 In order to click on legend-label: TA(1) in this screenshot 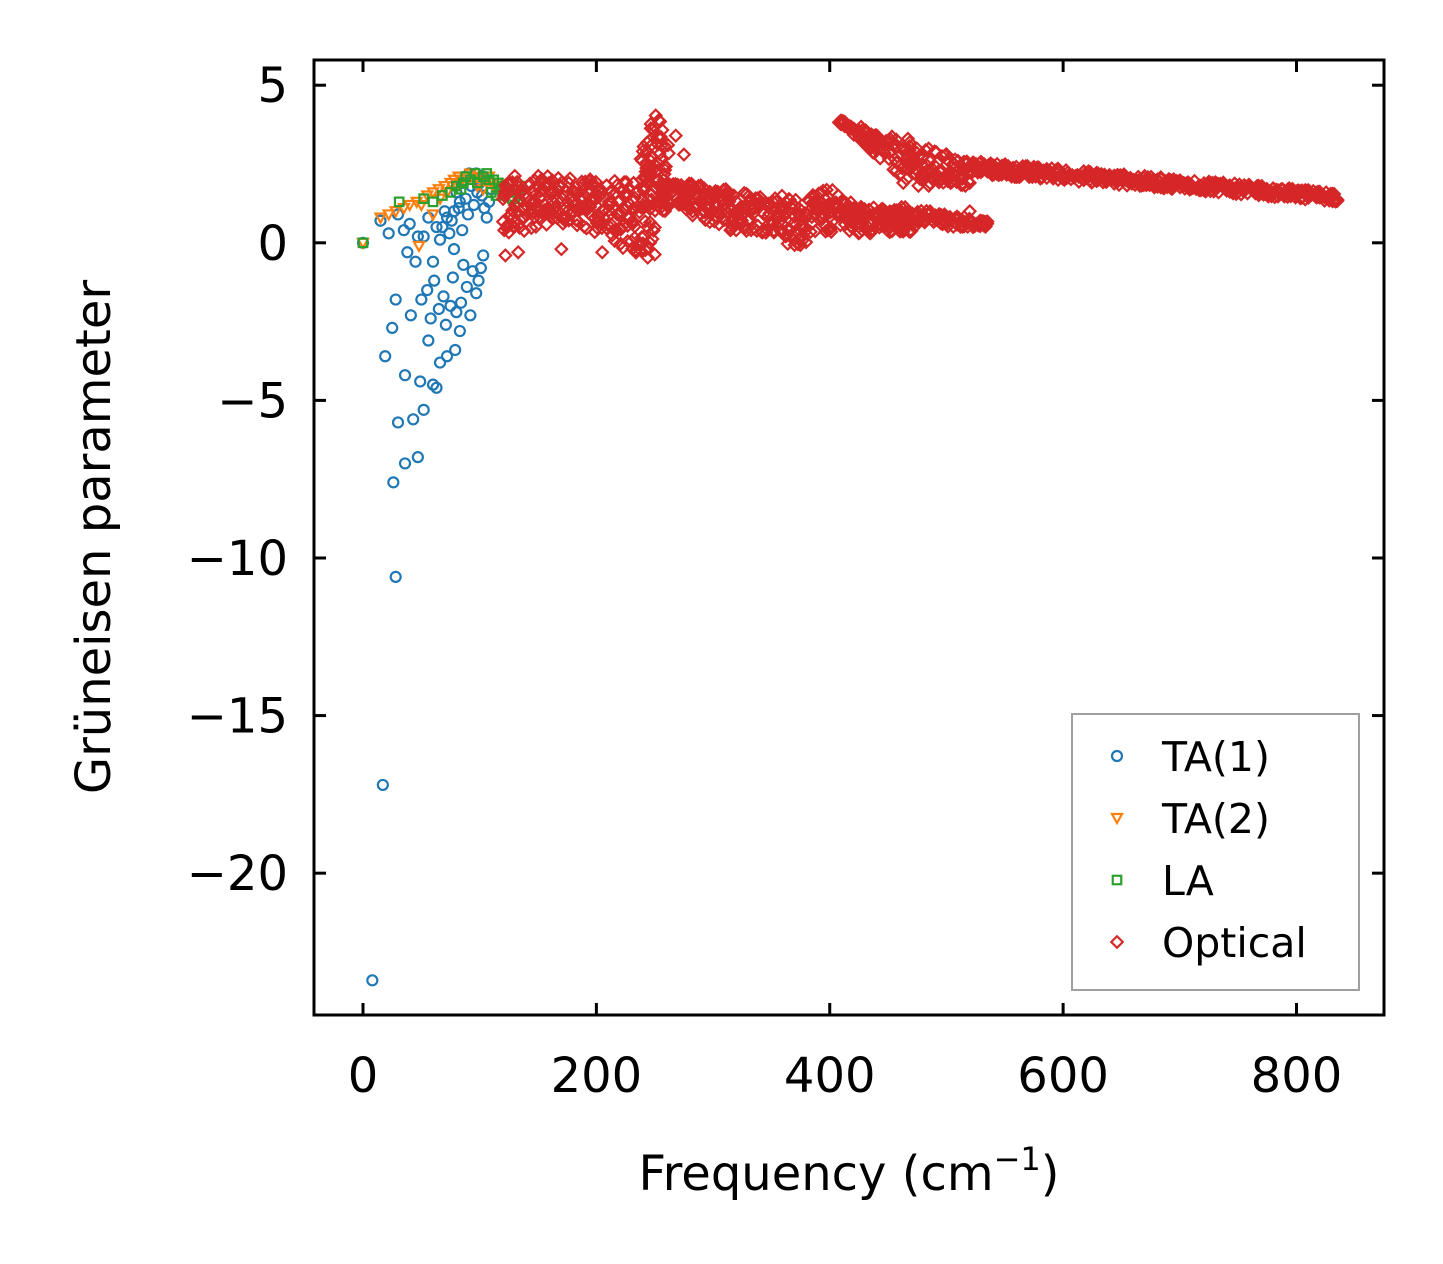, I will do `click(1215, 757)`.